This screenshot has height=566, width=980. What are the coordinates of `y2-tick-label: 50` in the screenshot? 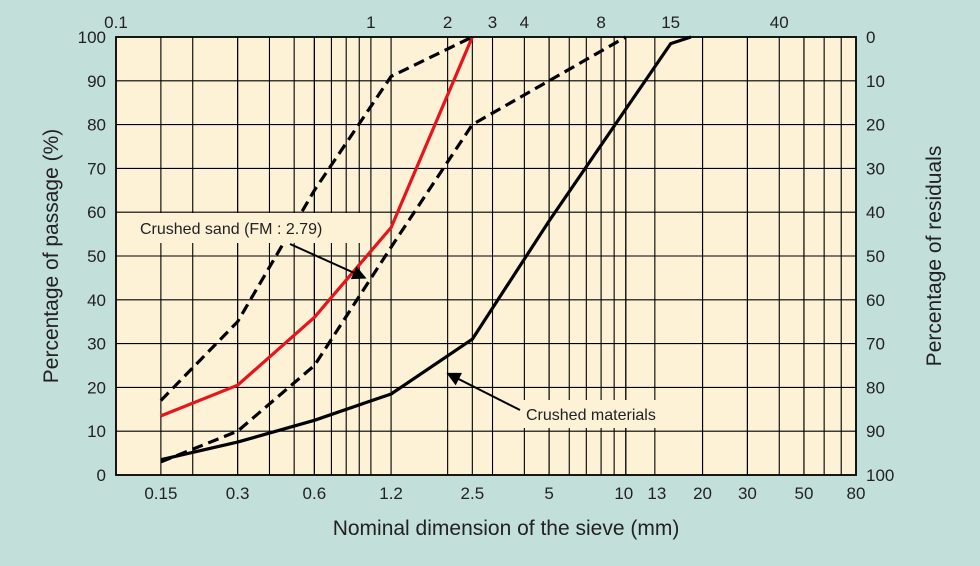 It's located at (875, 256).